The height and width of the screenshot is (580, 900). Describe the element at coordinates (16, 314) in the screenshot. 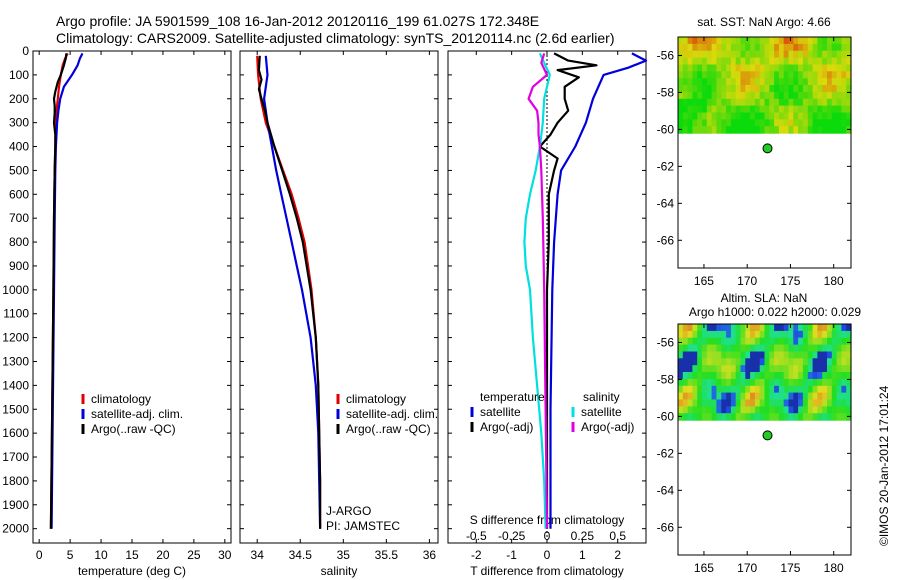

I see `y-tick-label: 1100` at that location.